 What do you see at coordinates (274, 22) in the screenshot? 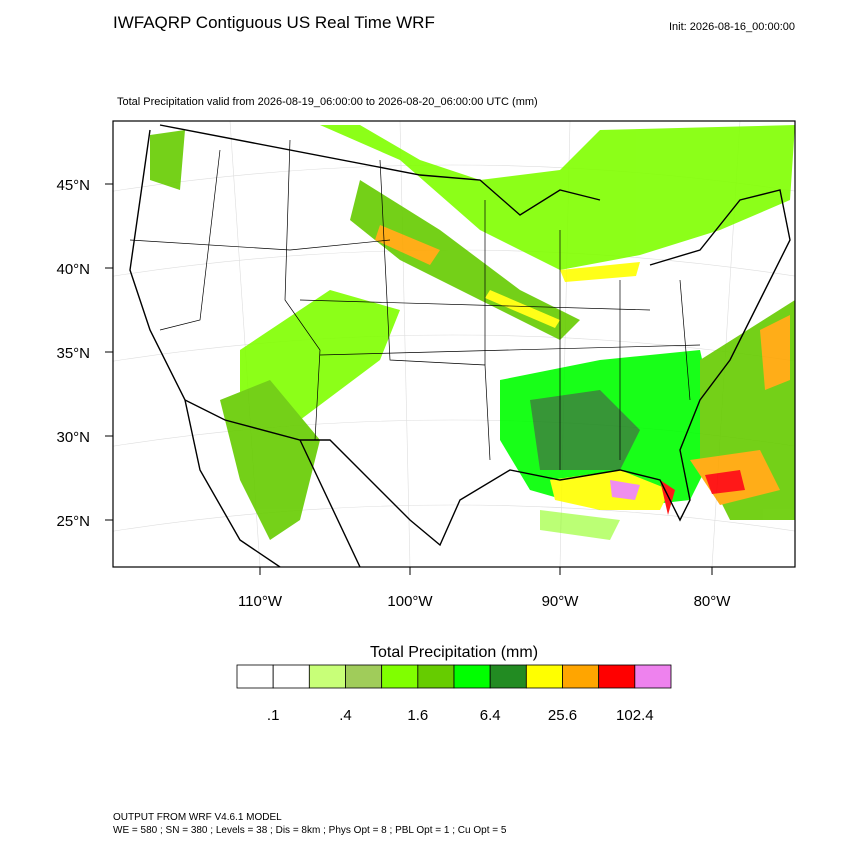
I see `title: IWFAQRP Contiguous US Real Time WRF` at bounding box center [274, 22].